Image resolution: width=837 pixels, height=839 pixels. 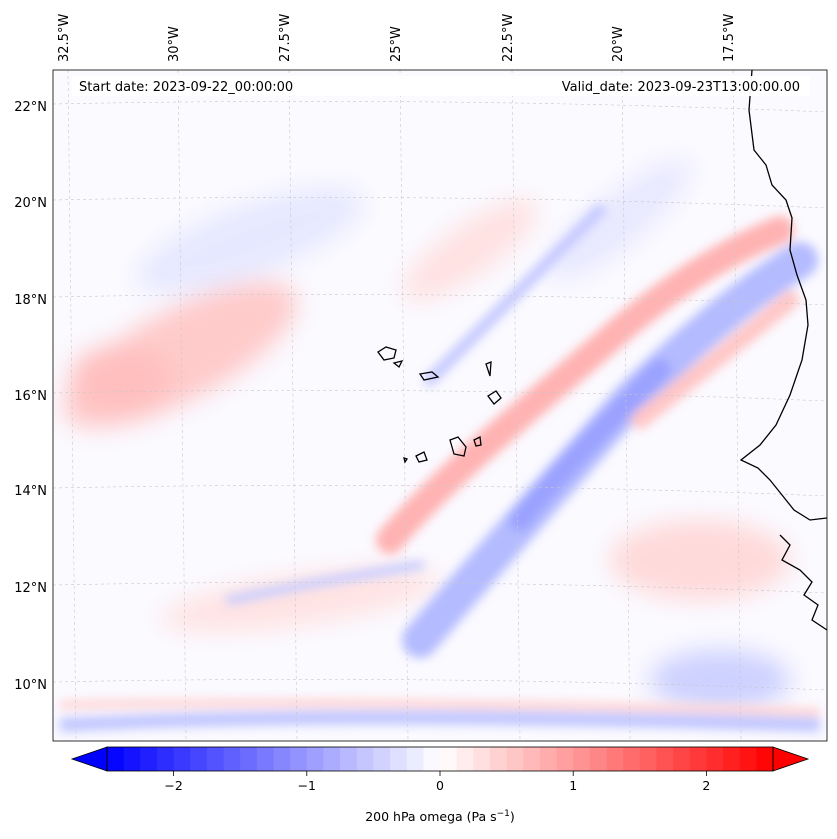 I want to click on negative-band-southern-edge, so click(x=440, y=721).